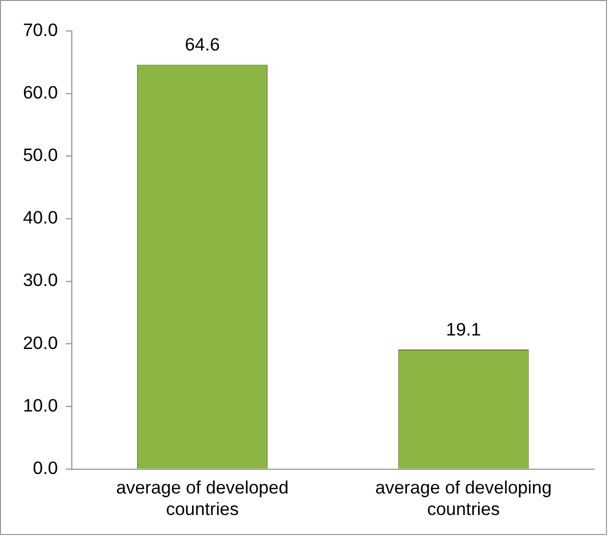  I want to click on y-tick-label: 50.0, so click(40, 155).